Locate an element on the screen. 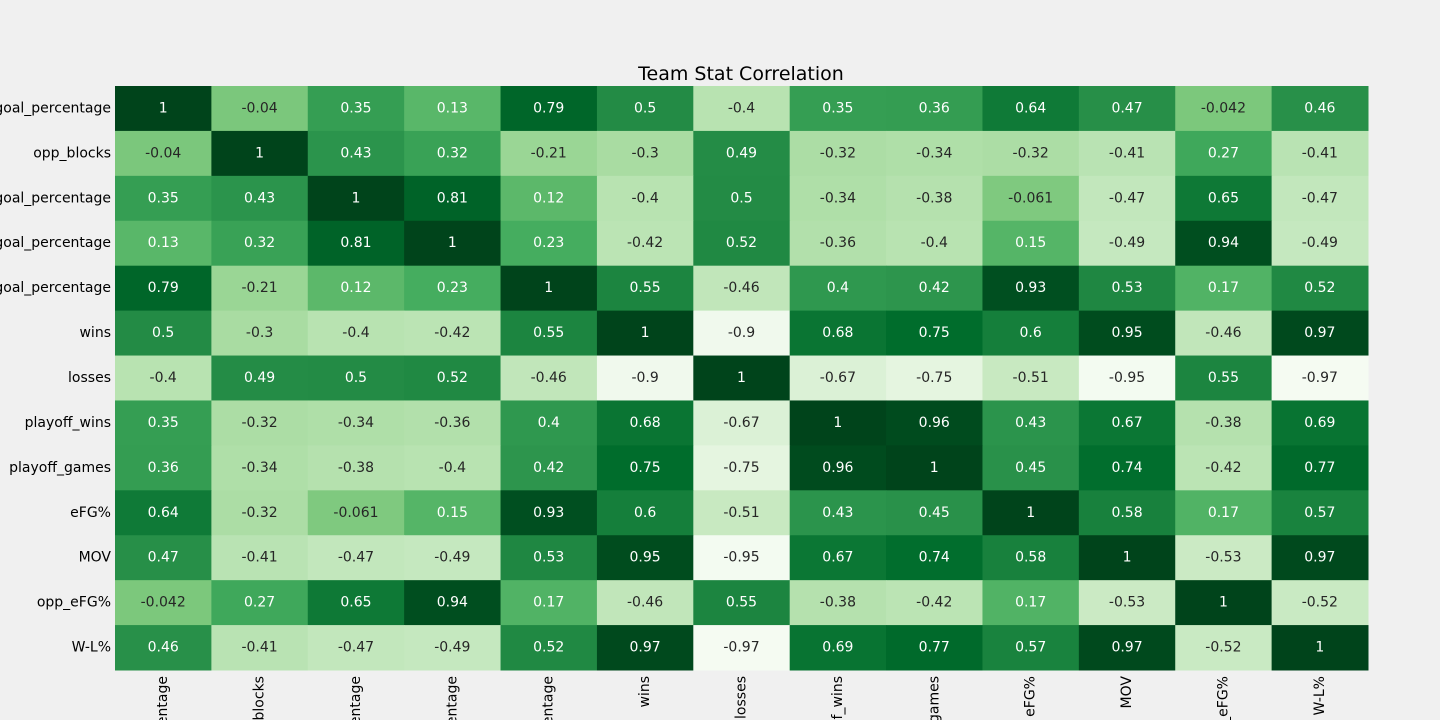  cell-value-label: -0.42 is located at coordinates (645, 243).